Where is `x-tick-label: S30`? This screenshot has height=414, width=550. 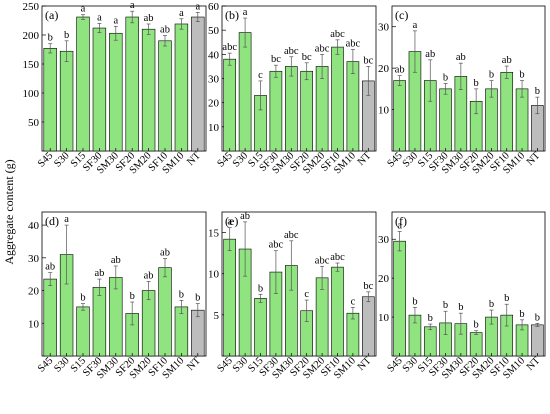 x-tick-label: S30 is located at coordinates (61, 364).